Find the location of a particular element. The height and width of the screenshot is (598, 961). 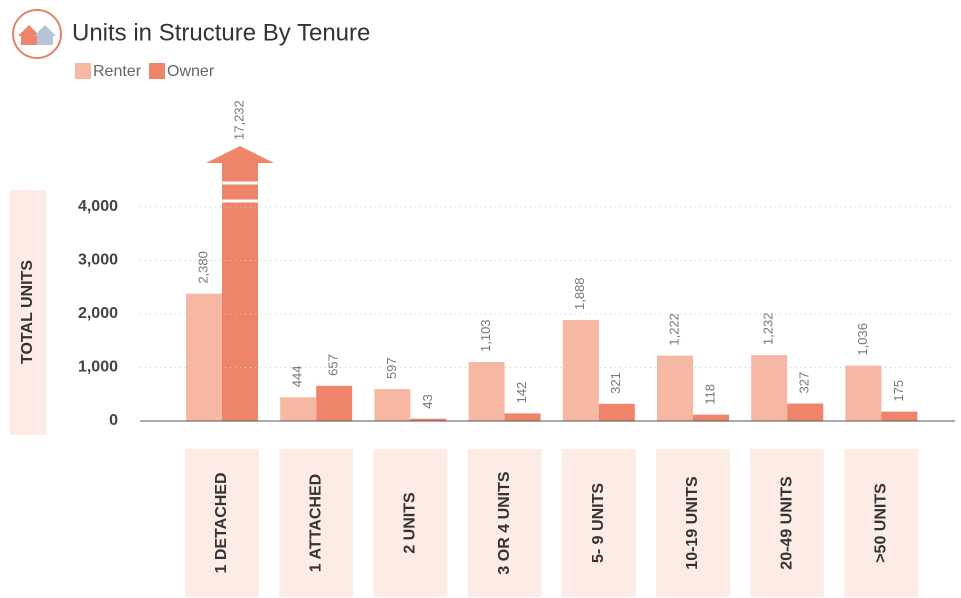

value-label: 43 is located at coordinates (427, 401).